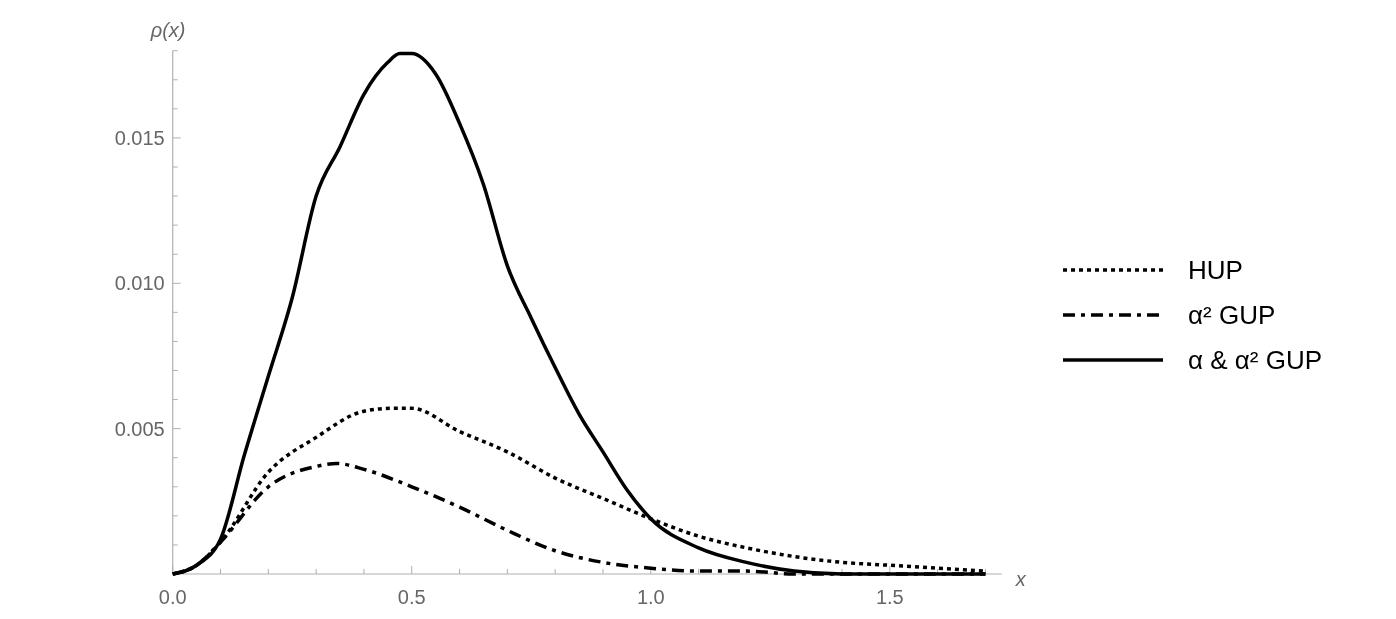 Image resolution: width=1396 pixels, height=619 pixels. What do you see at coordinates (1232, 315) in the screenshot?
I see `legend-label: α² GUP` at bounding box center [1232, 315].